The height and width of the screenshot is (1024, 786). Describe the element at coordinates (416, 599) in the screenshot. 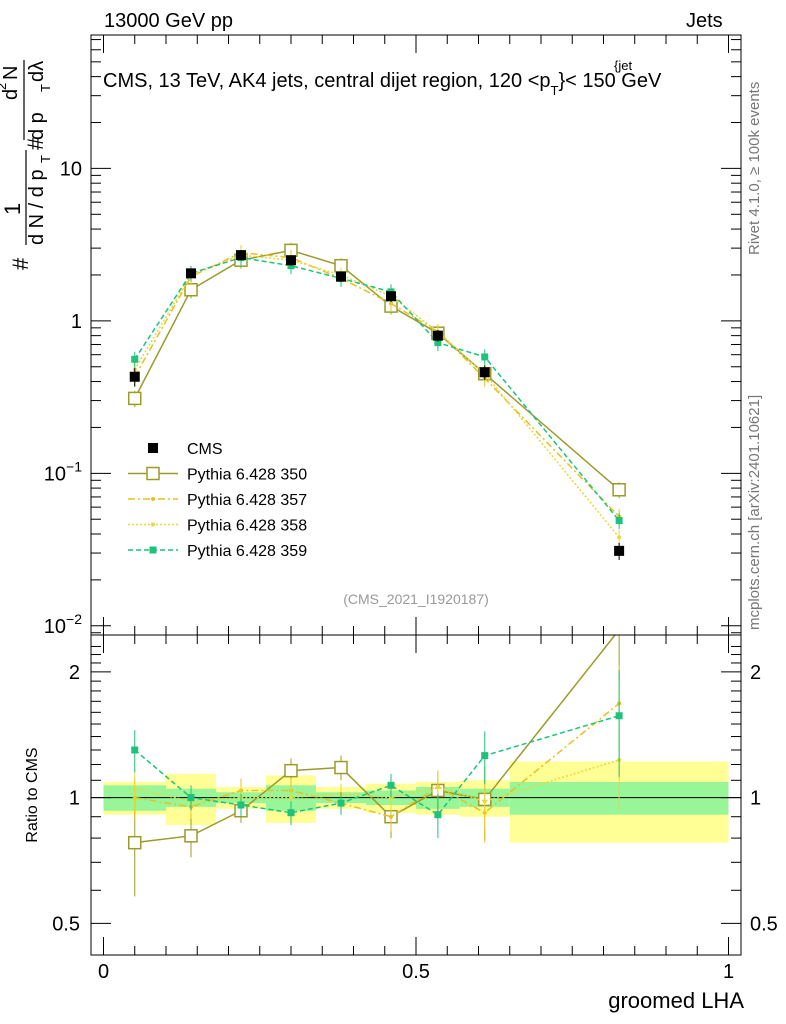

I see `analysis-watermark: (CMS_2021_I1920187)` at that location.